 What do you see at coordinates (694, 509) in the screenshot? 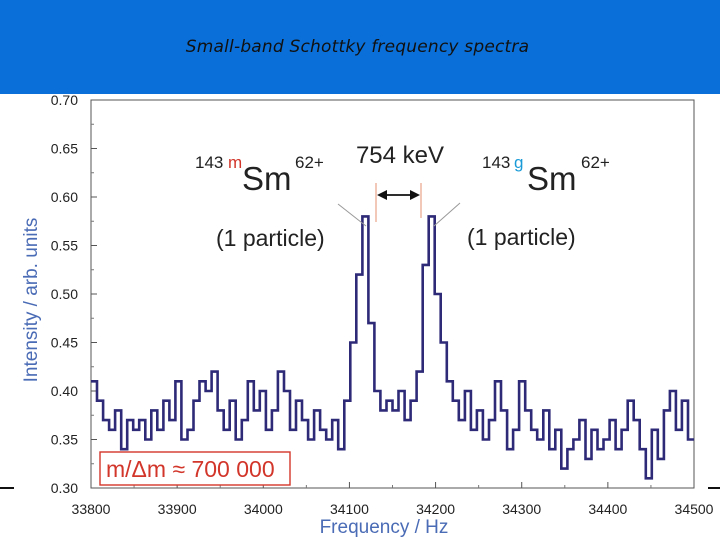
I see `x-tick-label: 34500` at bounding box center [694, 509].